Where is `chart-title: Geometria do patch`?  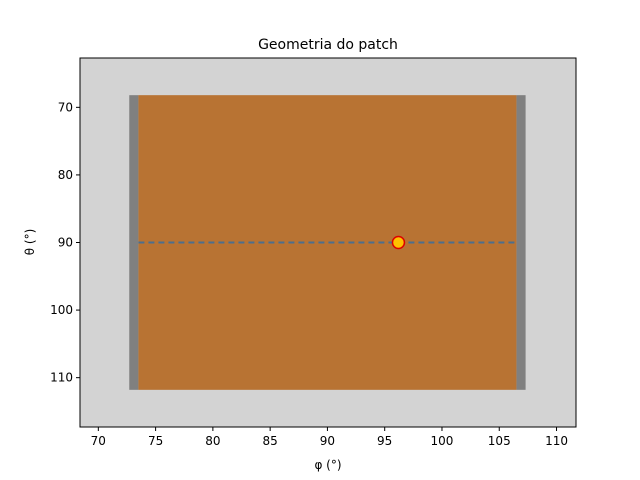
chart-title: Geometria do patch is located at coordinates (328, 45).